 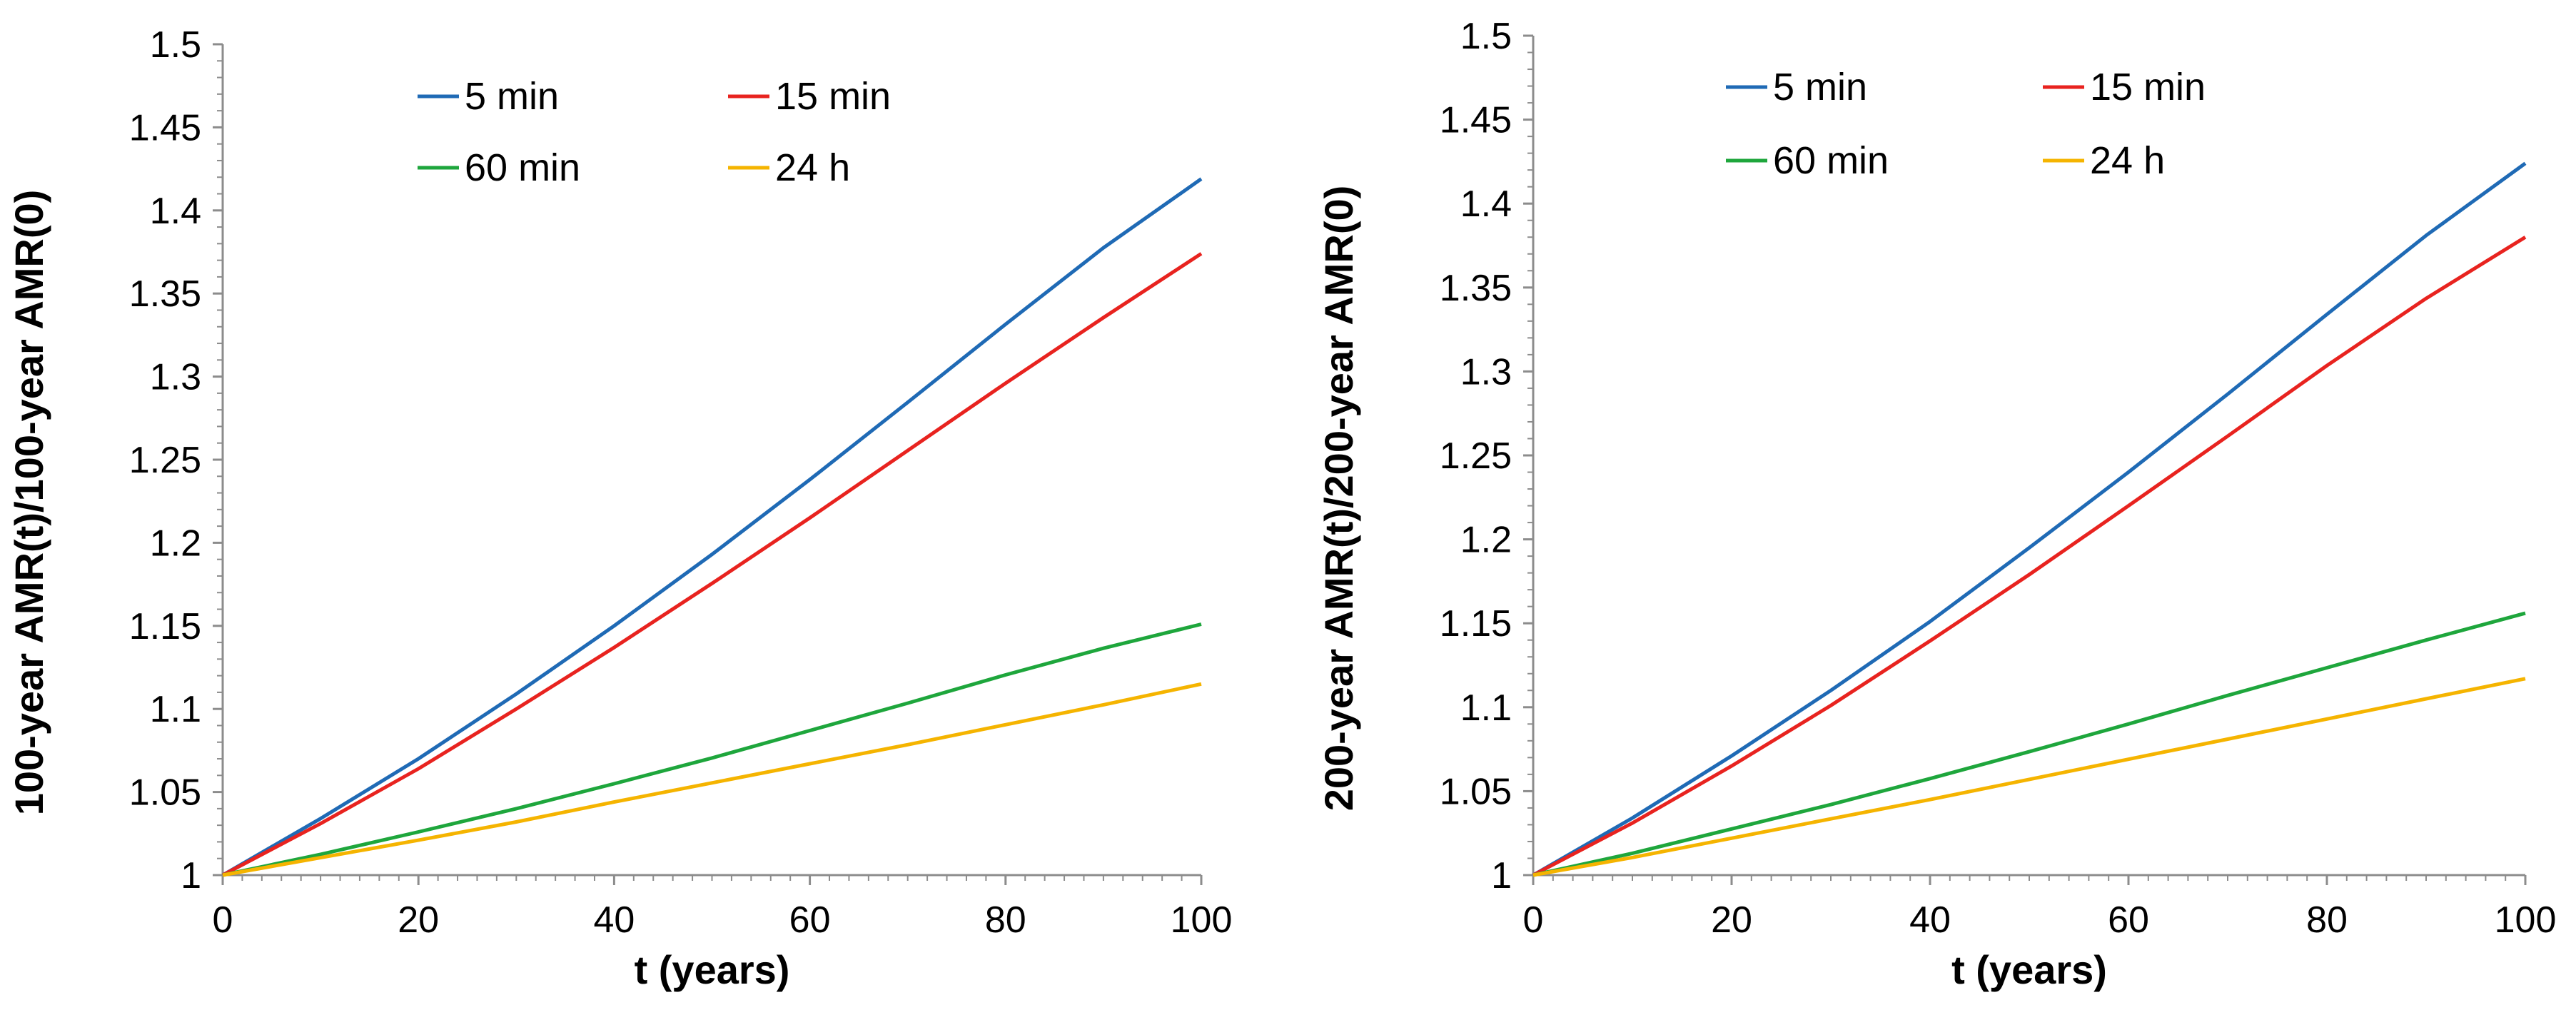 I want to click on y-axis-title: 100-year AMR(t)/100-year AMR(0), so click(x=28, y=503).